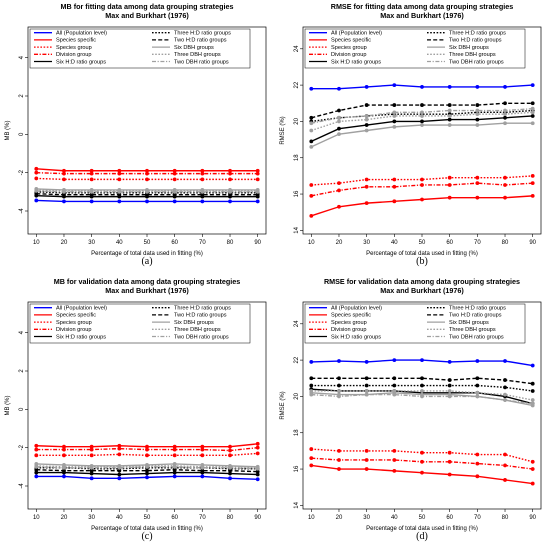 The height and width of the screenshot is (546, 550). What do you see at coordinates (297, 468) in the screenshot?
I see `y-tick-label: 16` at bounding box center [297, 468].